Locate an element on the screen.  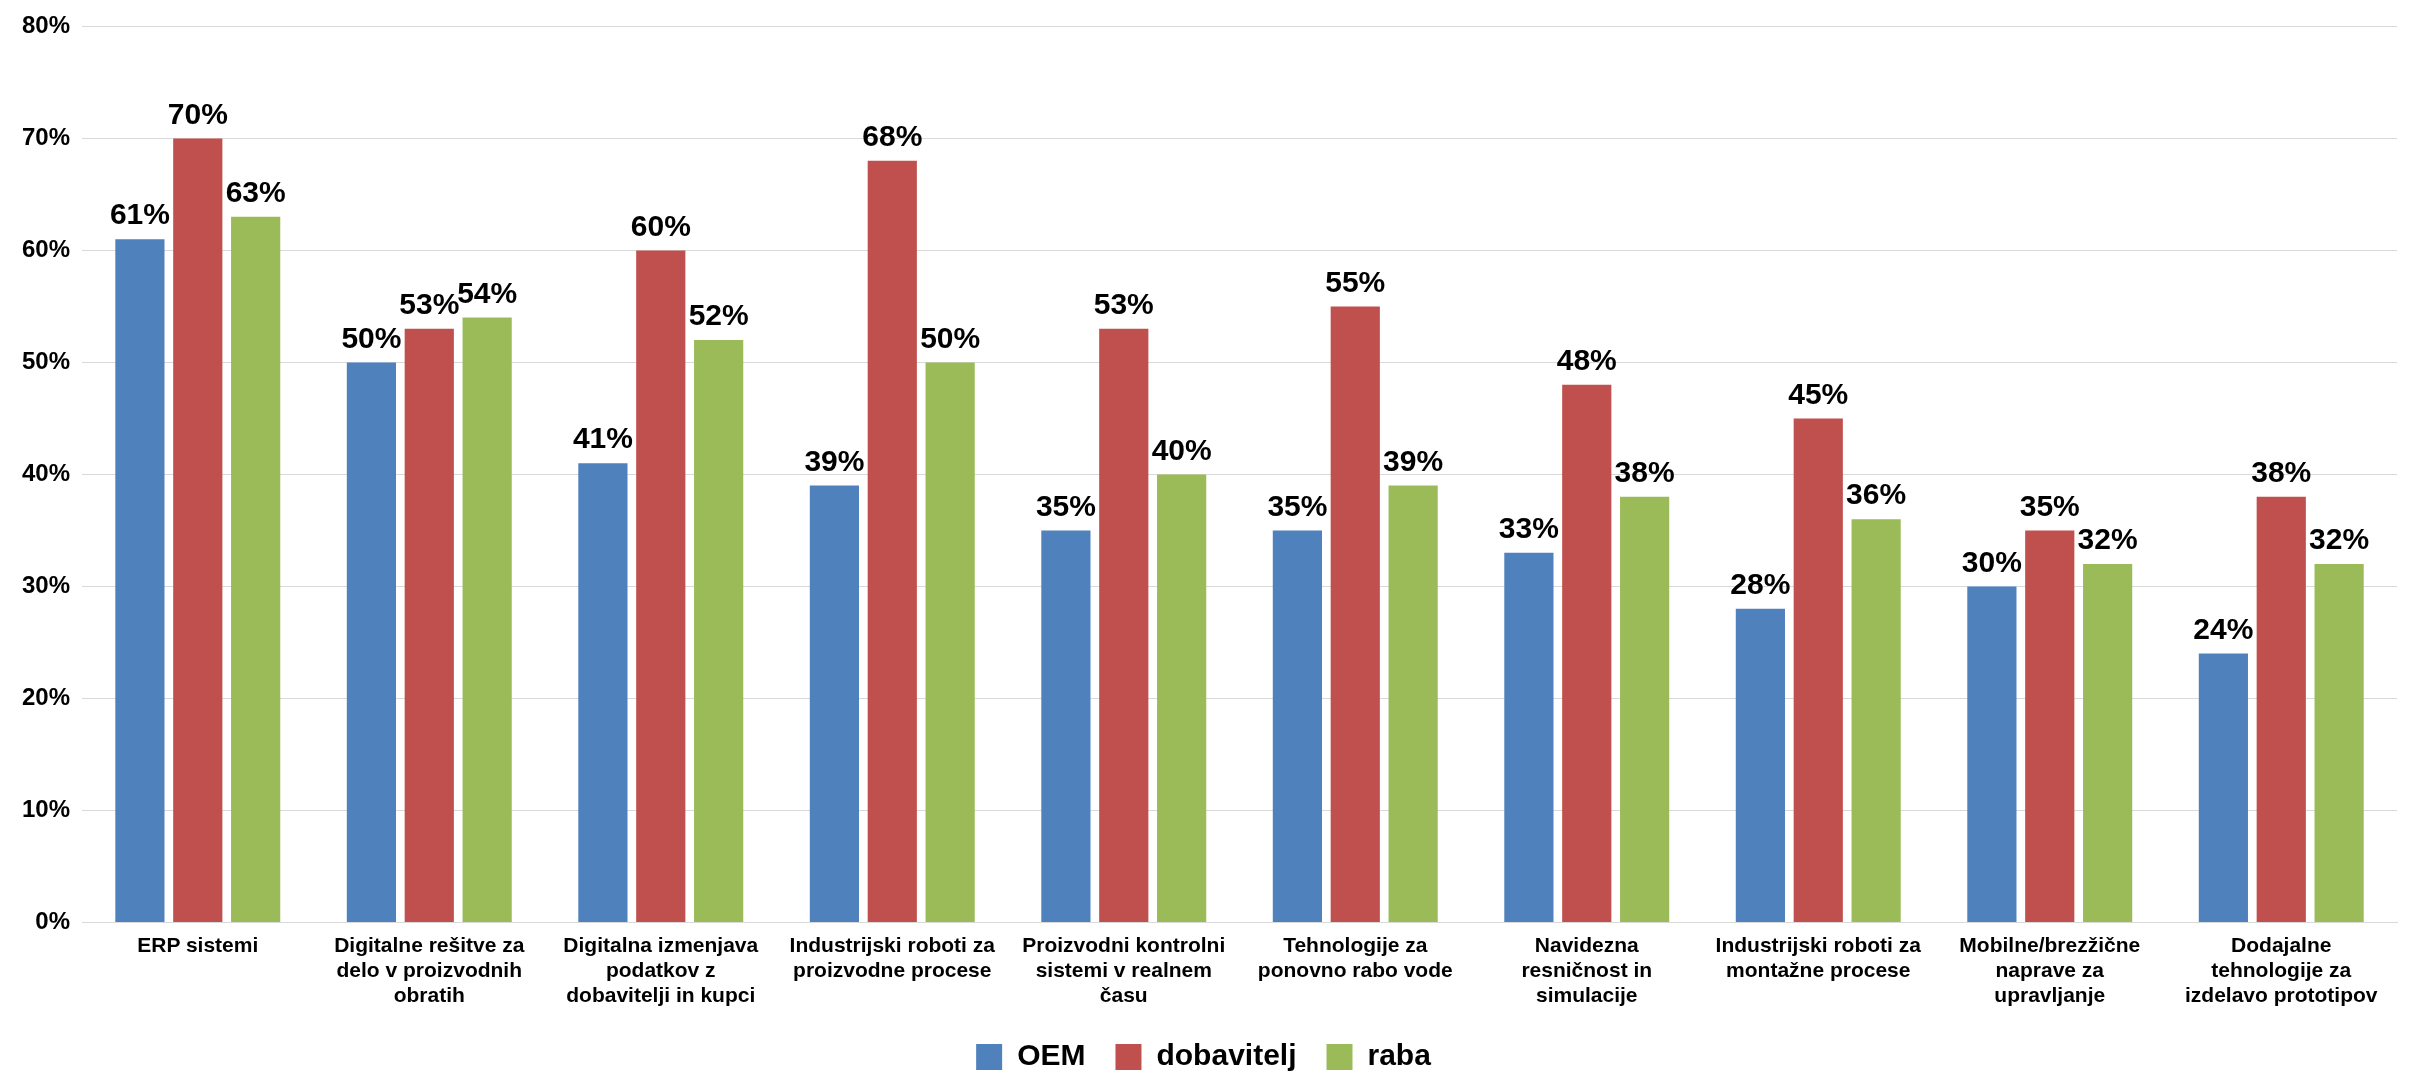
y-tick-label: 70% is located at coordinates (46, 137).